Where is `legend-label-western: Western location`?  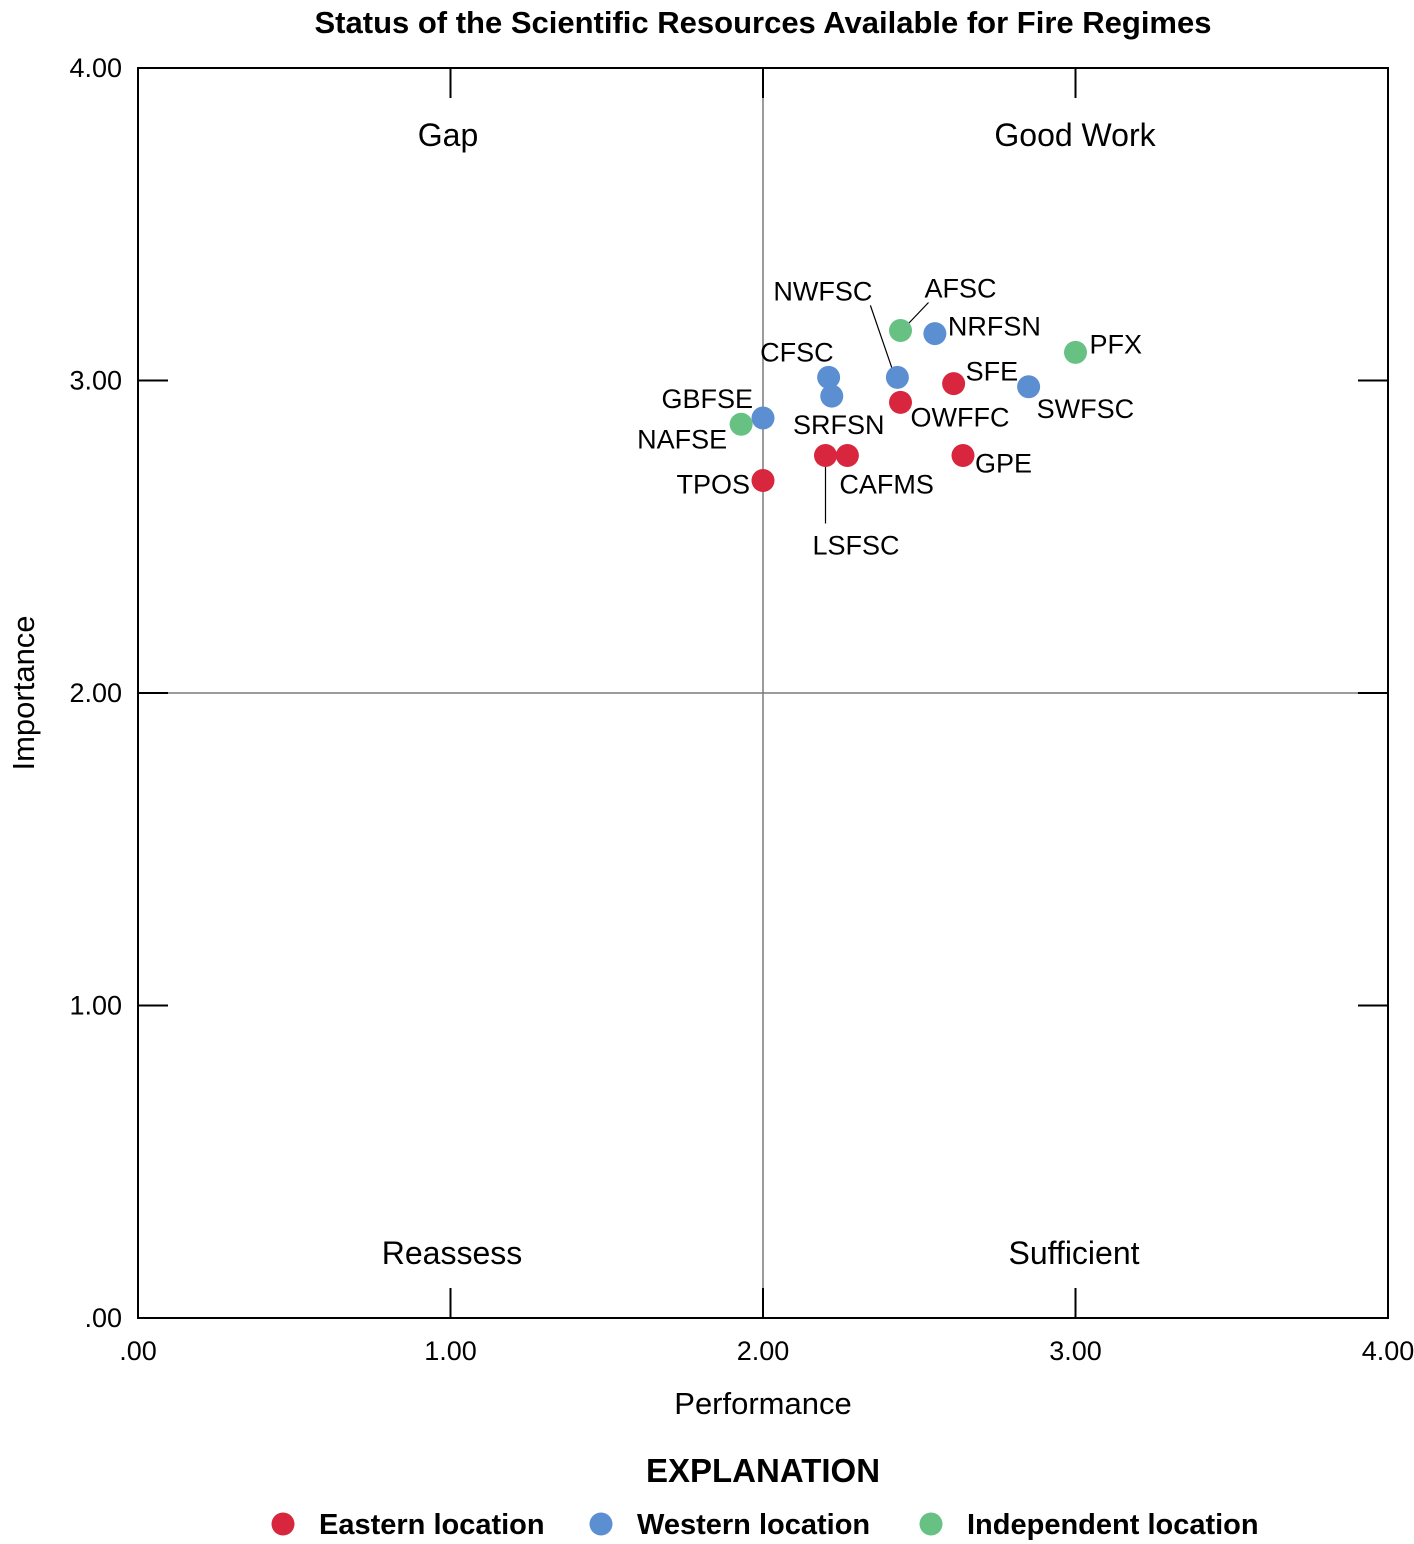
legend-label-western: Western location is located at coordinates (753, 1525).